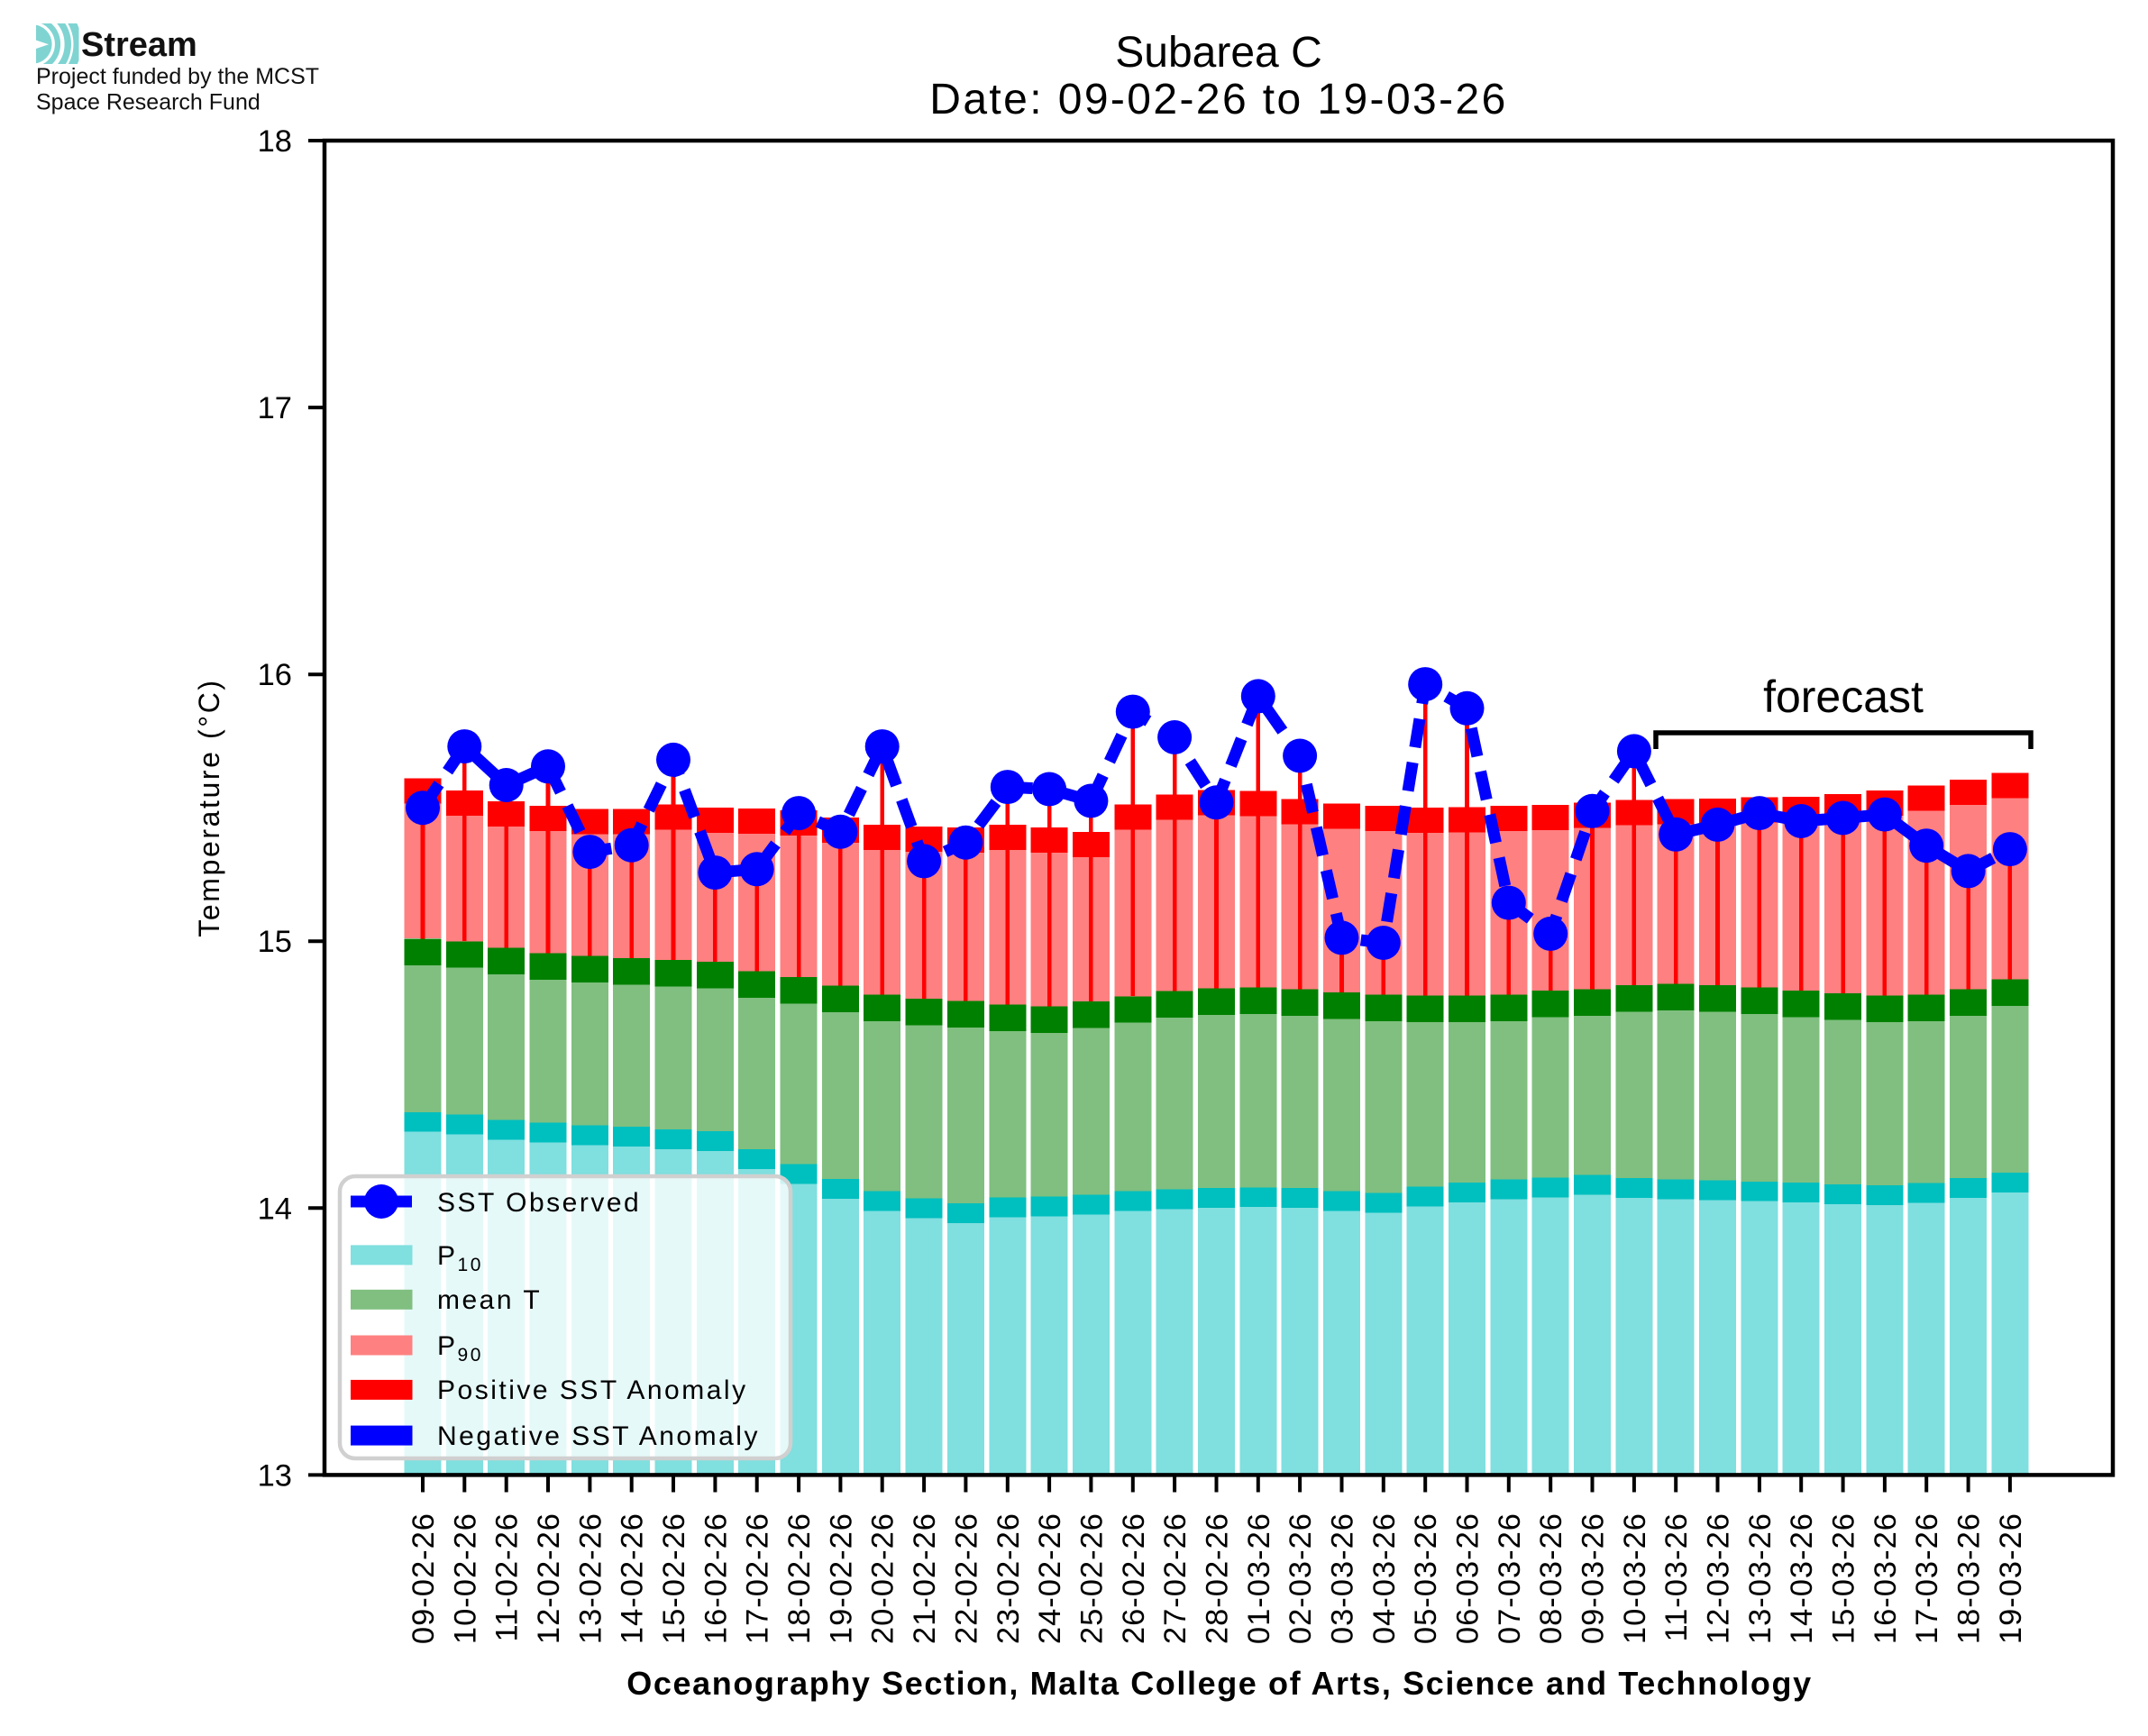 This screenshot has height=1736, width=2148. I want to click on svg-text: 03-03-26, so click(1343, 1578).